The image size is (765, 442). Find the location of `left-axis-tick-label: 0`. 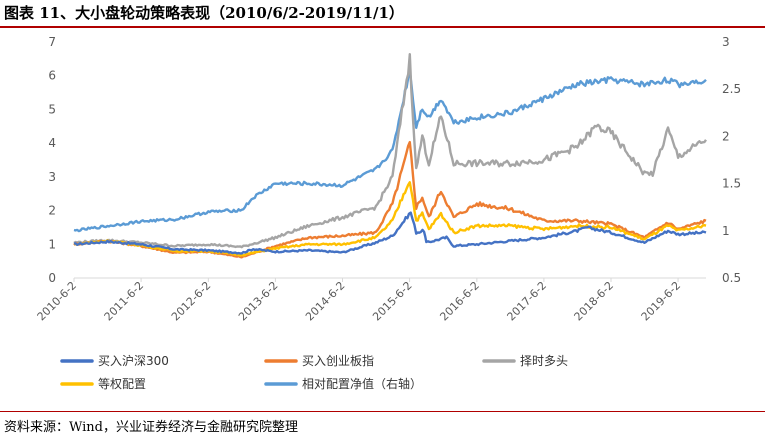

left-axis-tick-label: 0 is located at coordinates (52, 278).